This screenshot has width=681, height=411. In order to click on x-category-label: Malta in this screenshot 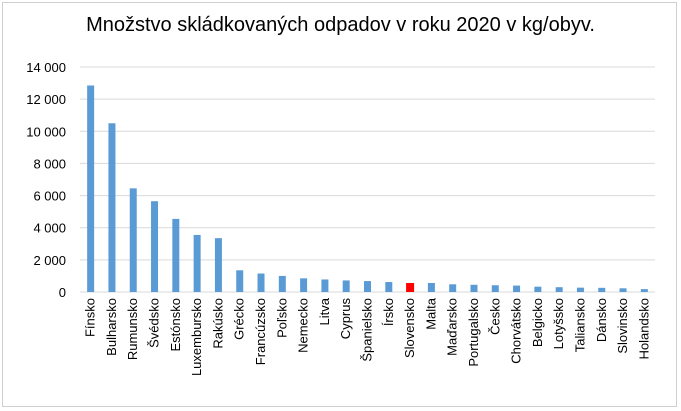, I will do `click(430, 313)`.